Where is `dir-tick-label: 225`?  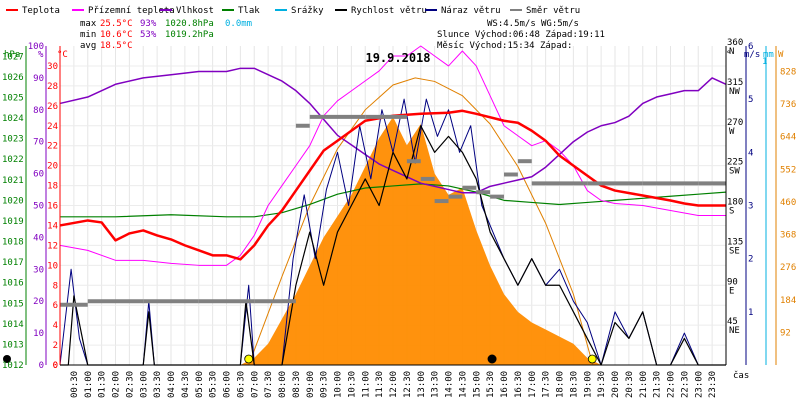 dir-tick-label: 225 is located at coordinates (735, 163).